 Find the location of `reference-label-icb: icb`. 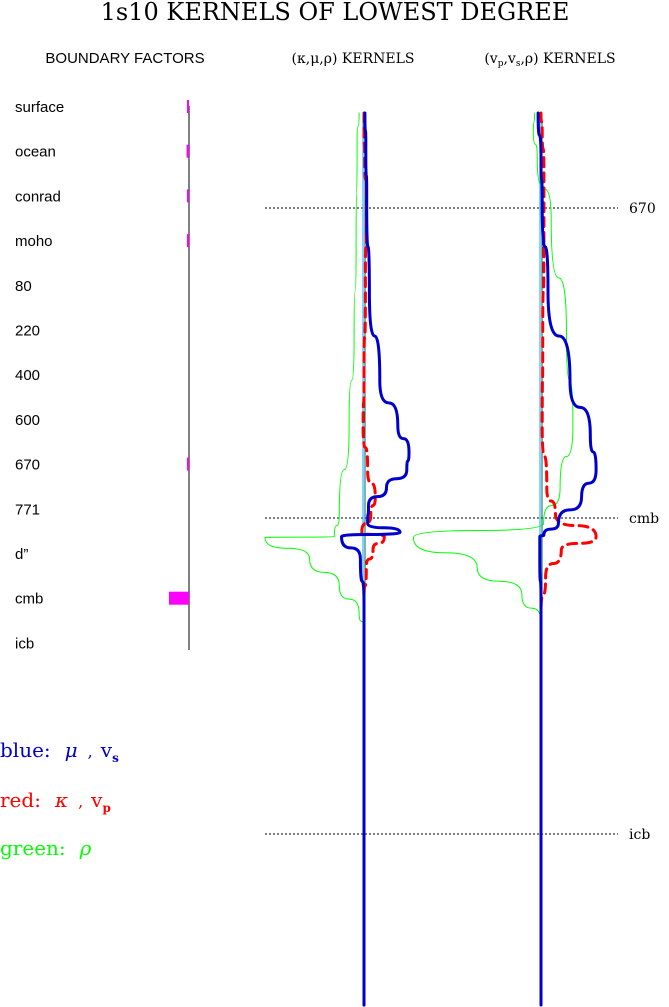

reference-label-icb: icb is located at coordinates (639, 835).